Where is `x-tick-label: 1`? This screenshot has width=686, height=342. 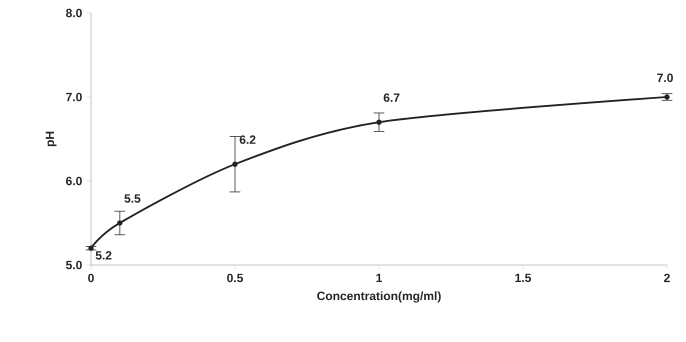
x-tick-label: 1 is located at coordinates (379, 278).